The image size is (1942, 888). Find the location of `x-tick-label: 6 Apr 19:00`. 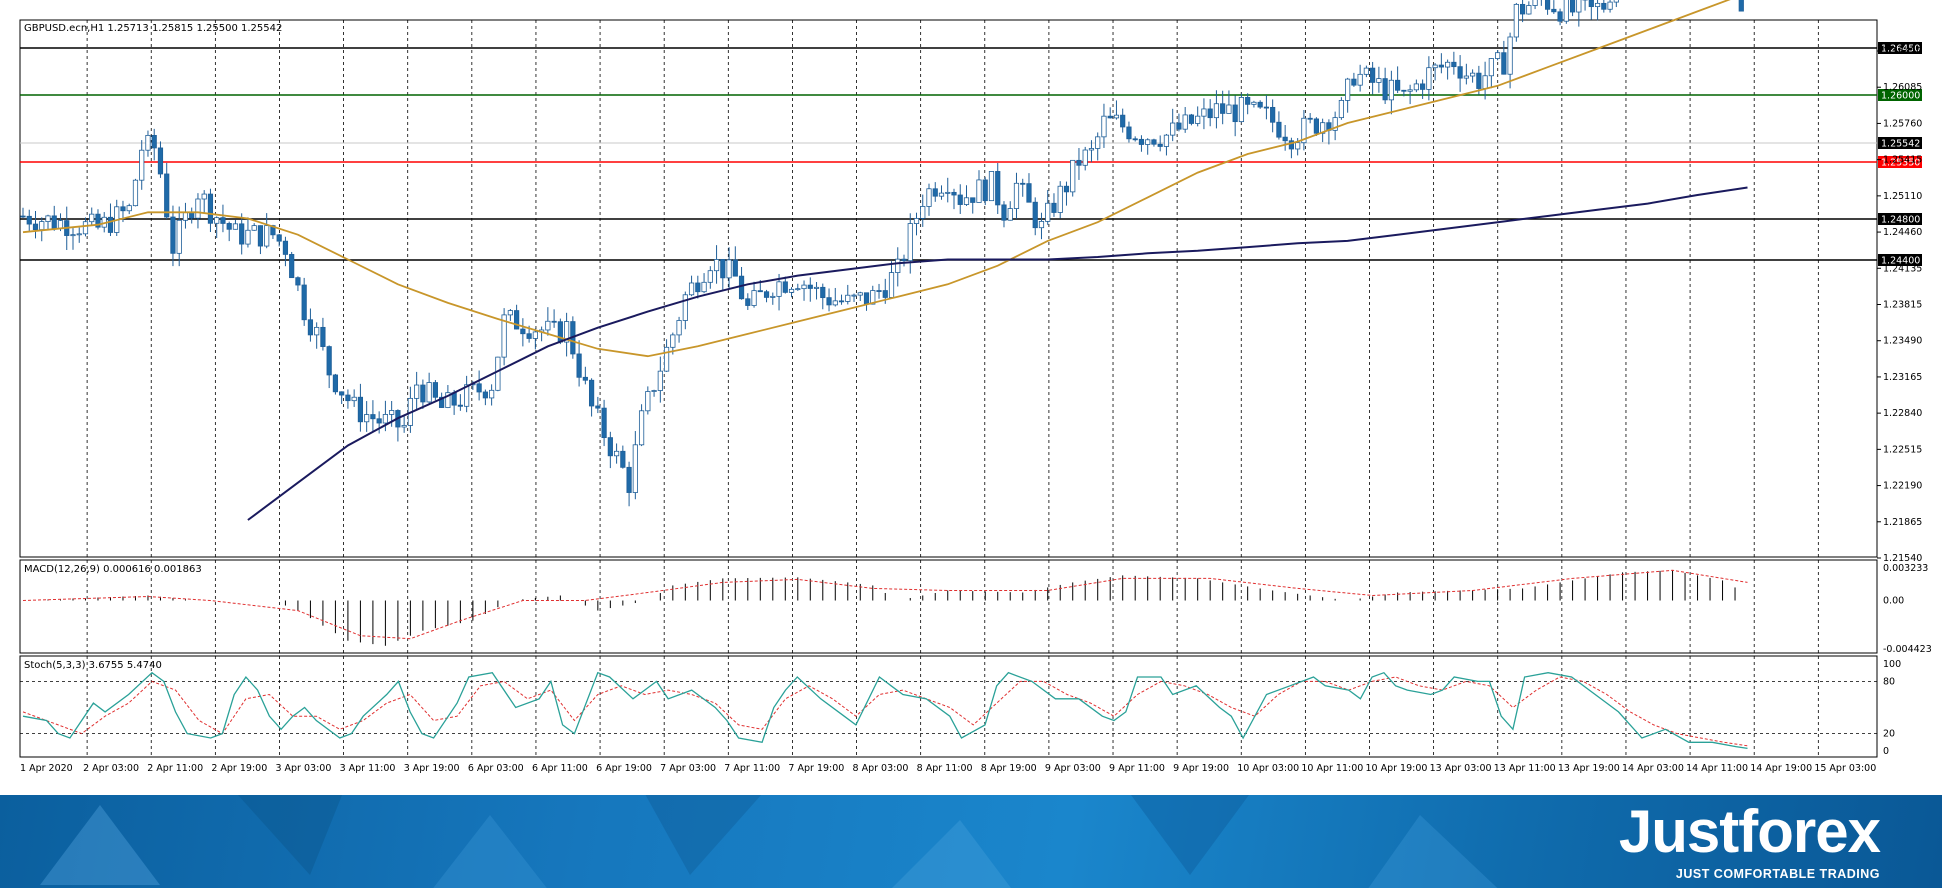

x-tick-label: 6 Apr 19:00 is located at coordinates (624, 768).